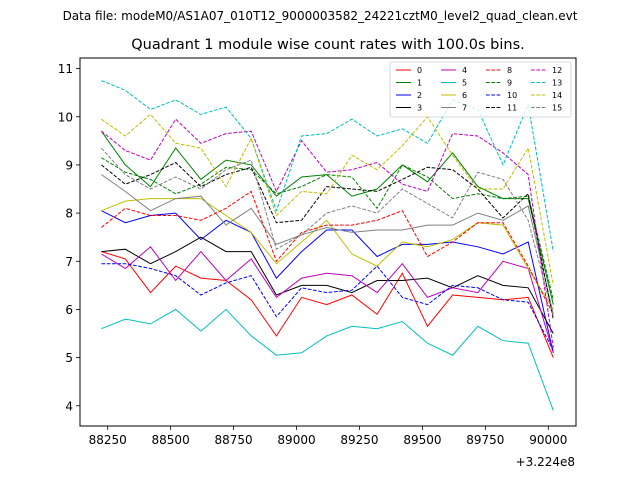 This screenshot has width=640, height=480. I want to click on y-axis: 4 5 6 7 8 9 10 11, so click(69, 237).